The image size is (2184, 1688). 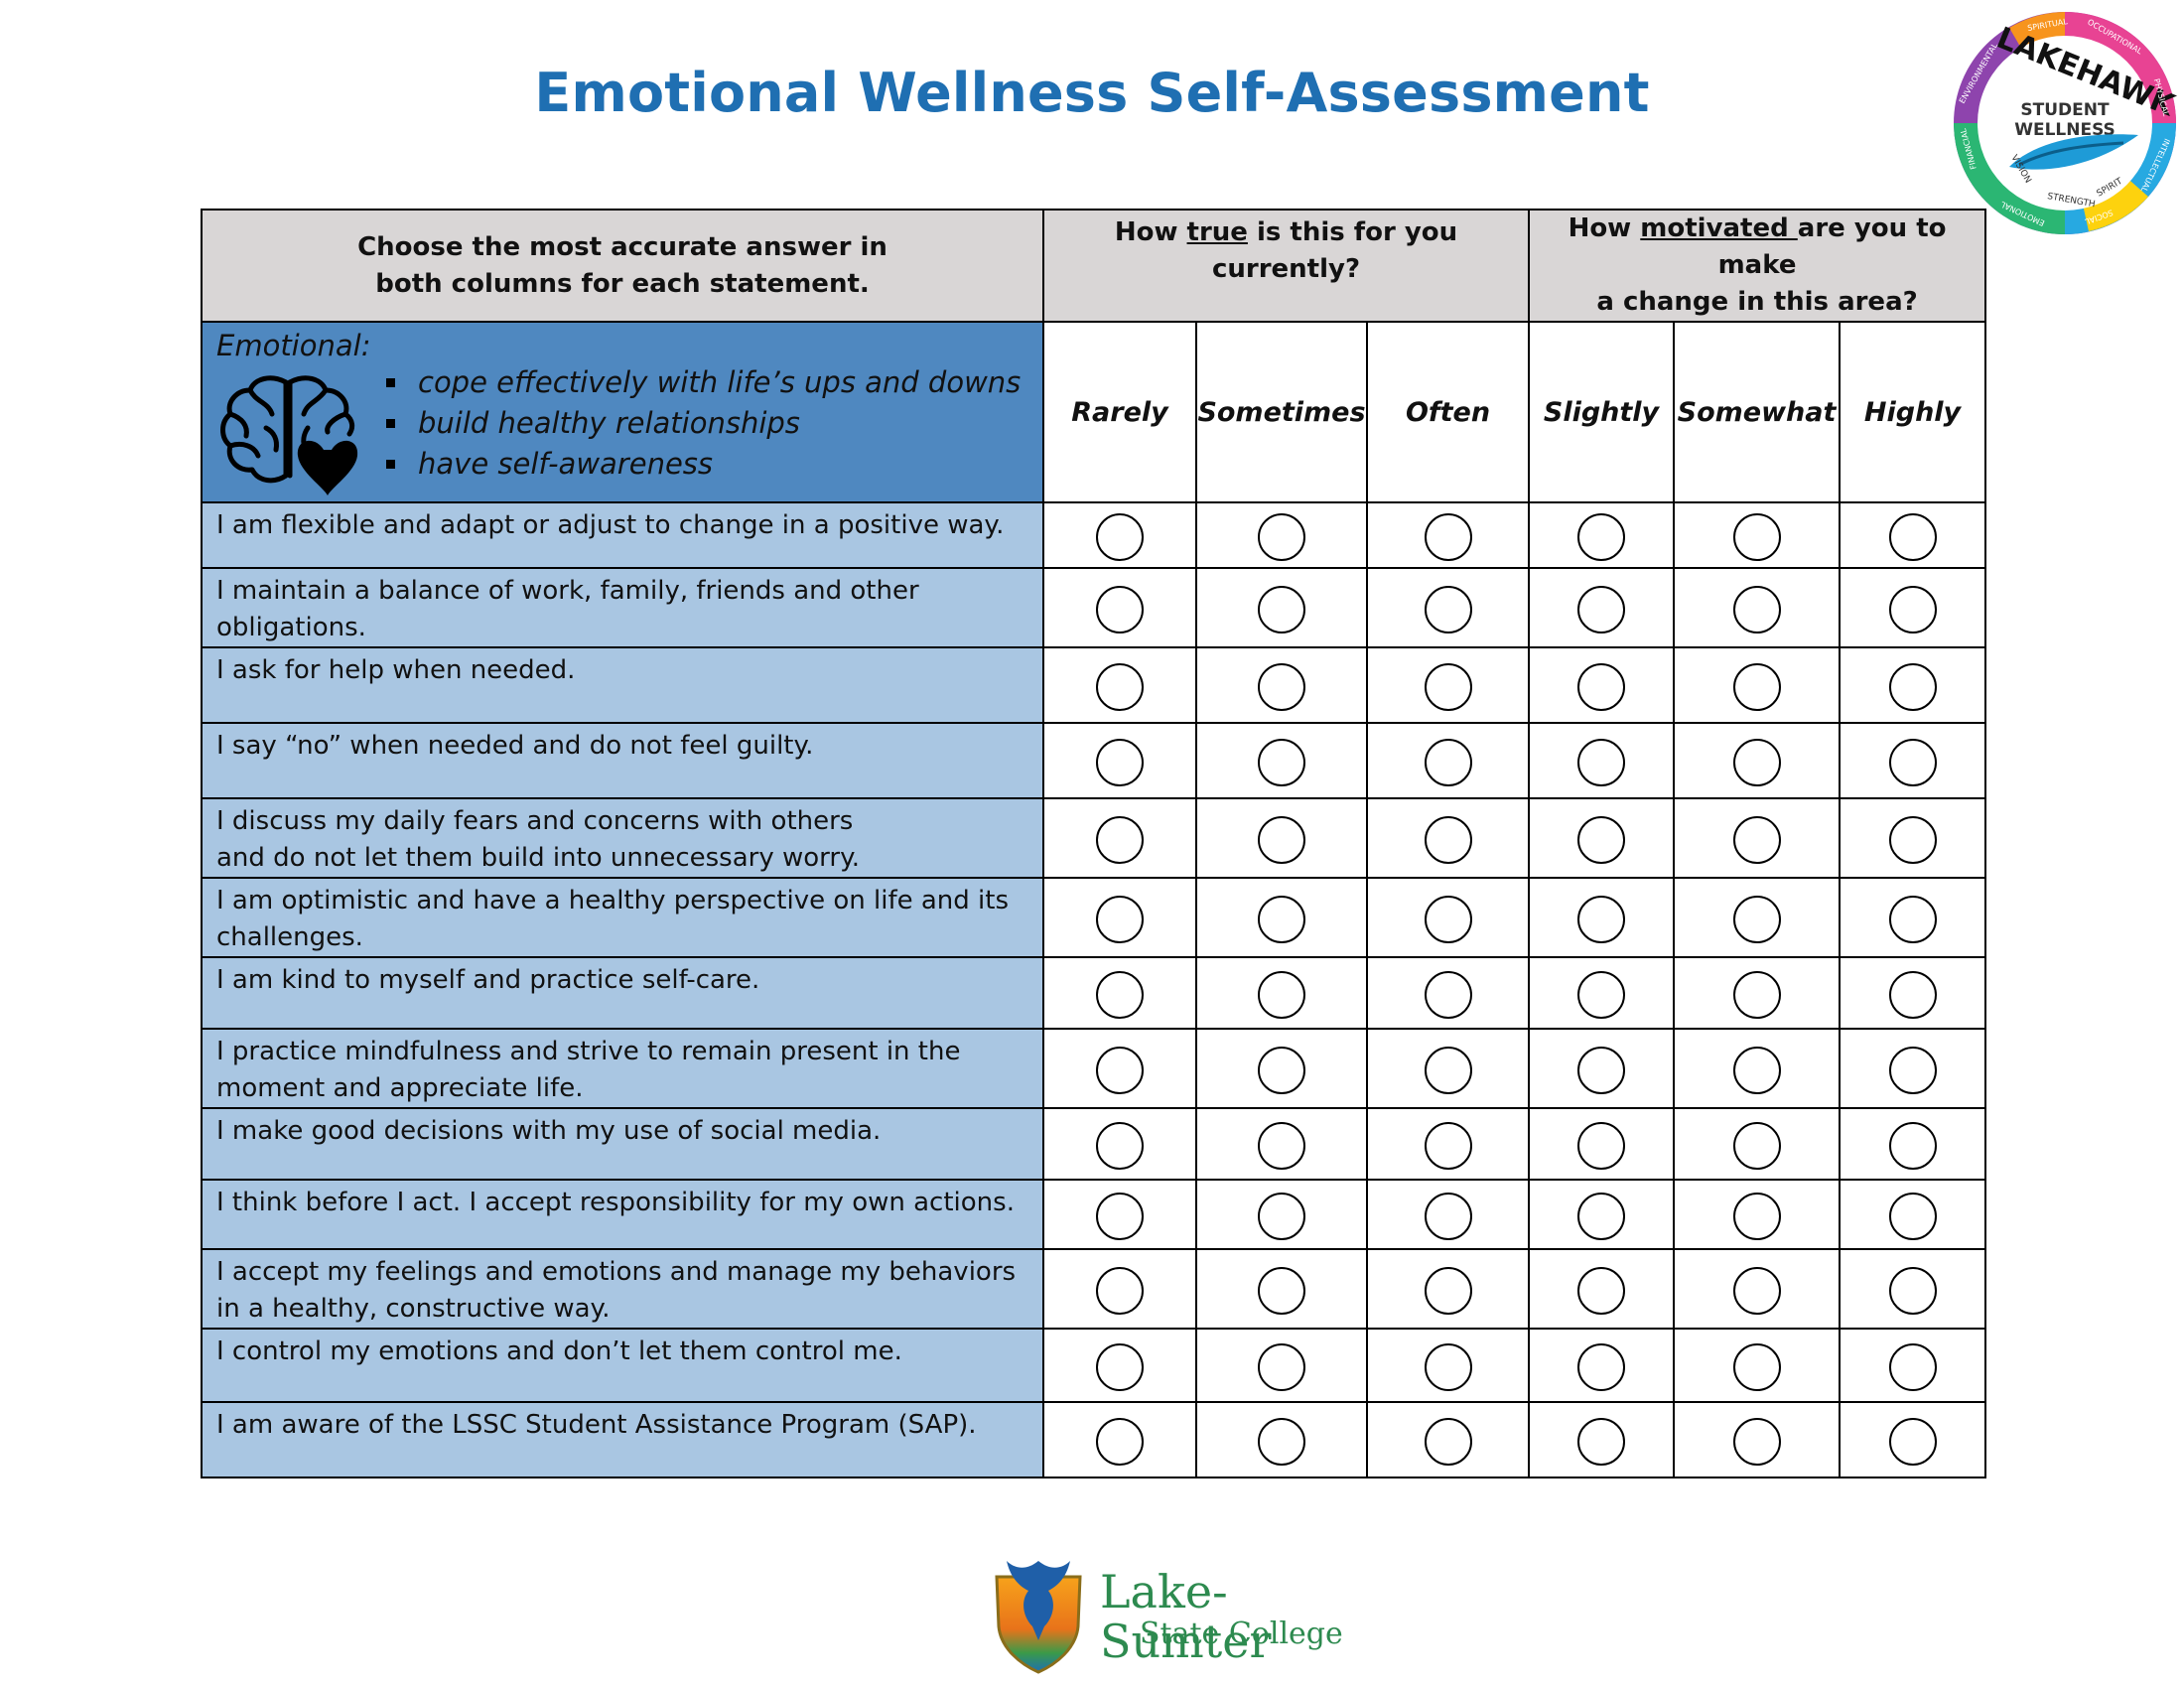 What do you see at coordinates (293, 345) in the screenshot?
I see `emotional-label: Emotional:` at bounding box center [293, 345].